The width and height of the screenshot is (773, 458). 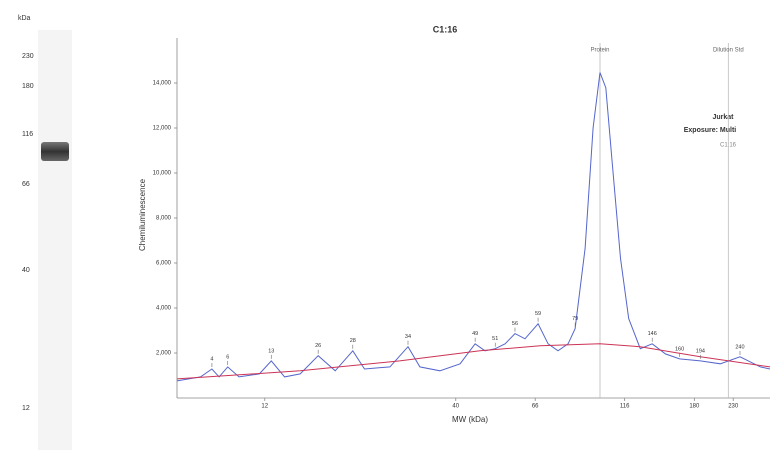 I want to click on chart-title: C1:16, so click(x=445, y=29).